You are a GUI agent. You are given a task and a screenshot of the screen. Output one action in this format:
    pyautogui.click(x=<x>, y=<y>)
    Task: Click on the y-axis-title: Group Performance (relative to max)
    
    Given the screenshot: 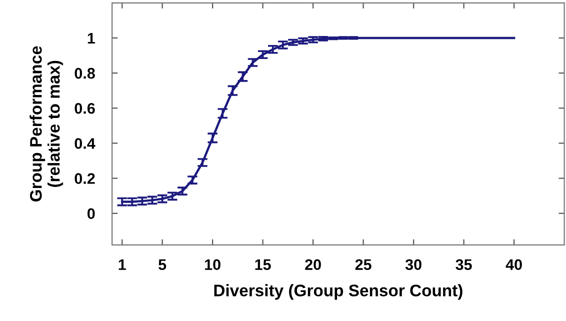 What is the action you would take?
    pyautogui.click(x=47, y=124)
    